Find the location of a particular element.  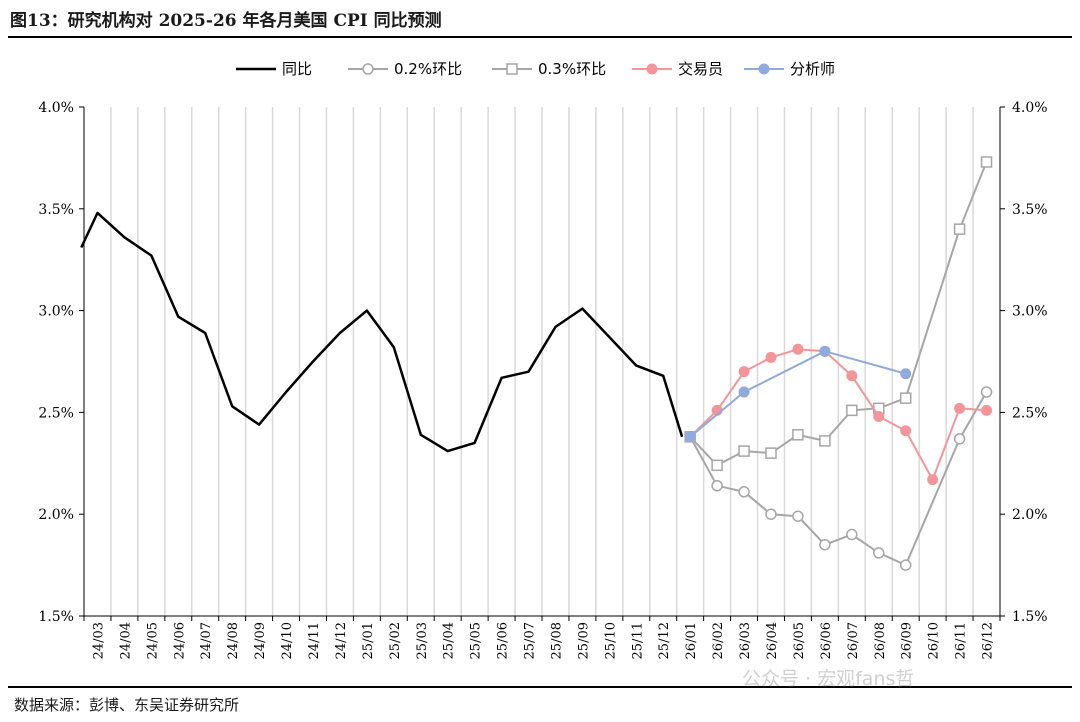

x-tick-label: 25/04 is located at coordinates (449, 640).